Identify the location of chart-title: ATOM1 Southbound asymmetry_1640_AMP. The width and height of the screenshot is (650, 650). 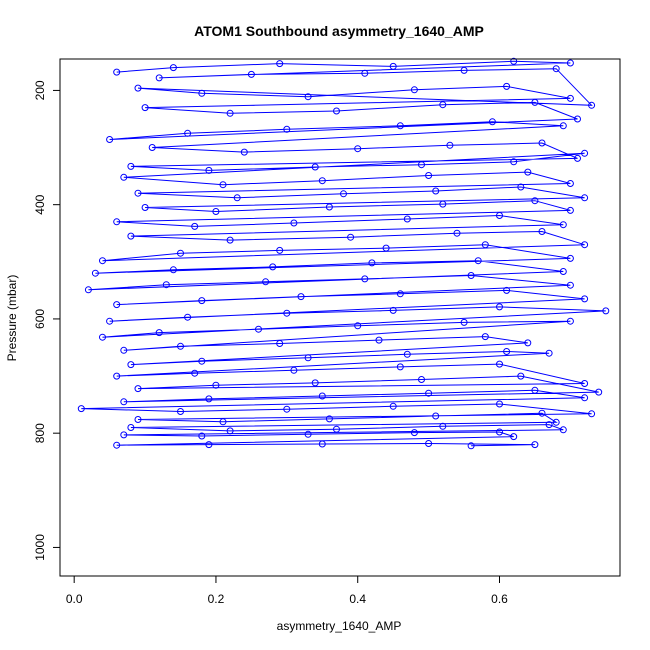
(339, 31).